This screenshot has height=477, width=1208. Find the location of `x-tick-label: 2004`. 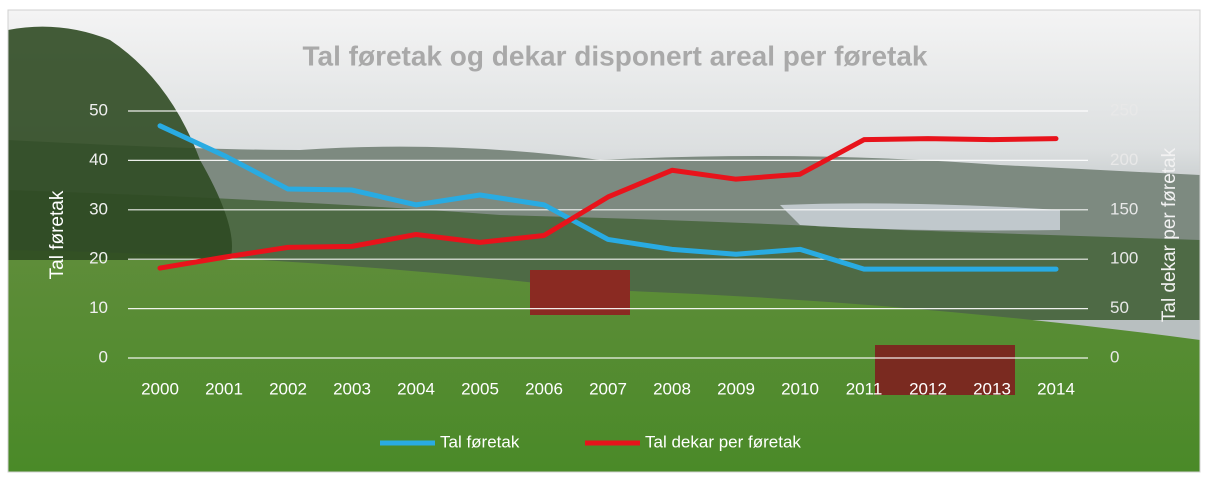

x-tick-label: 2004 is located at coordinates (416, 388).